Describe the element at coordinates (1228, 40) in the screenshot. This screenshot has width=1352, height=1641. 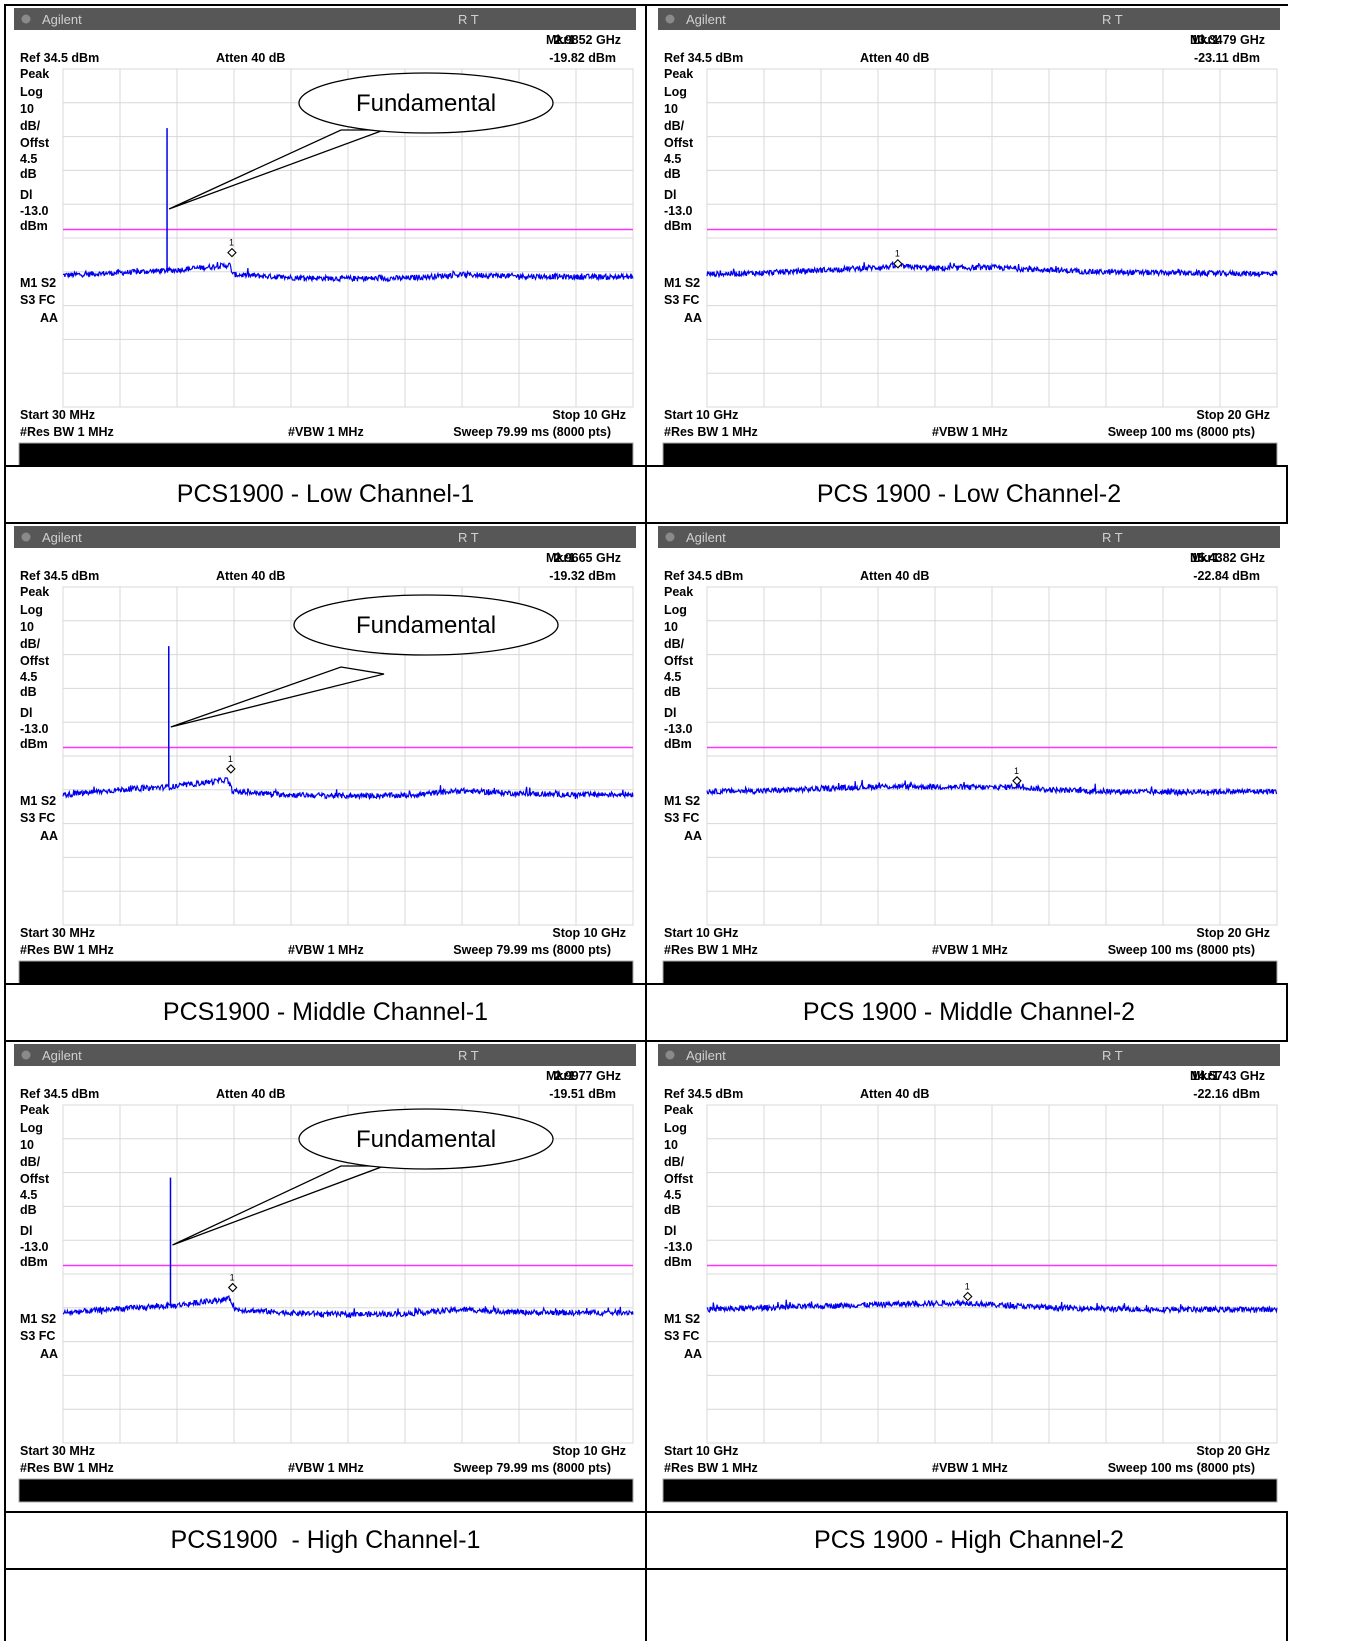
I see `marker-freq: 13.3479 GHz` at that location.